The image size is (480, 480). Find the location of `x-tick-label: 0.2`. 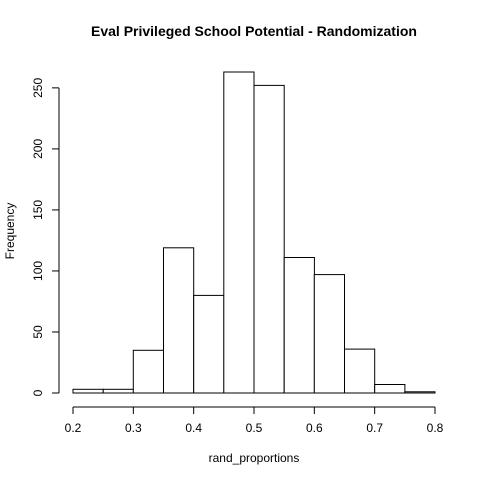

x-tick-label: 0.2 is located at coordinates (73, 428).